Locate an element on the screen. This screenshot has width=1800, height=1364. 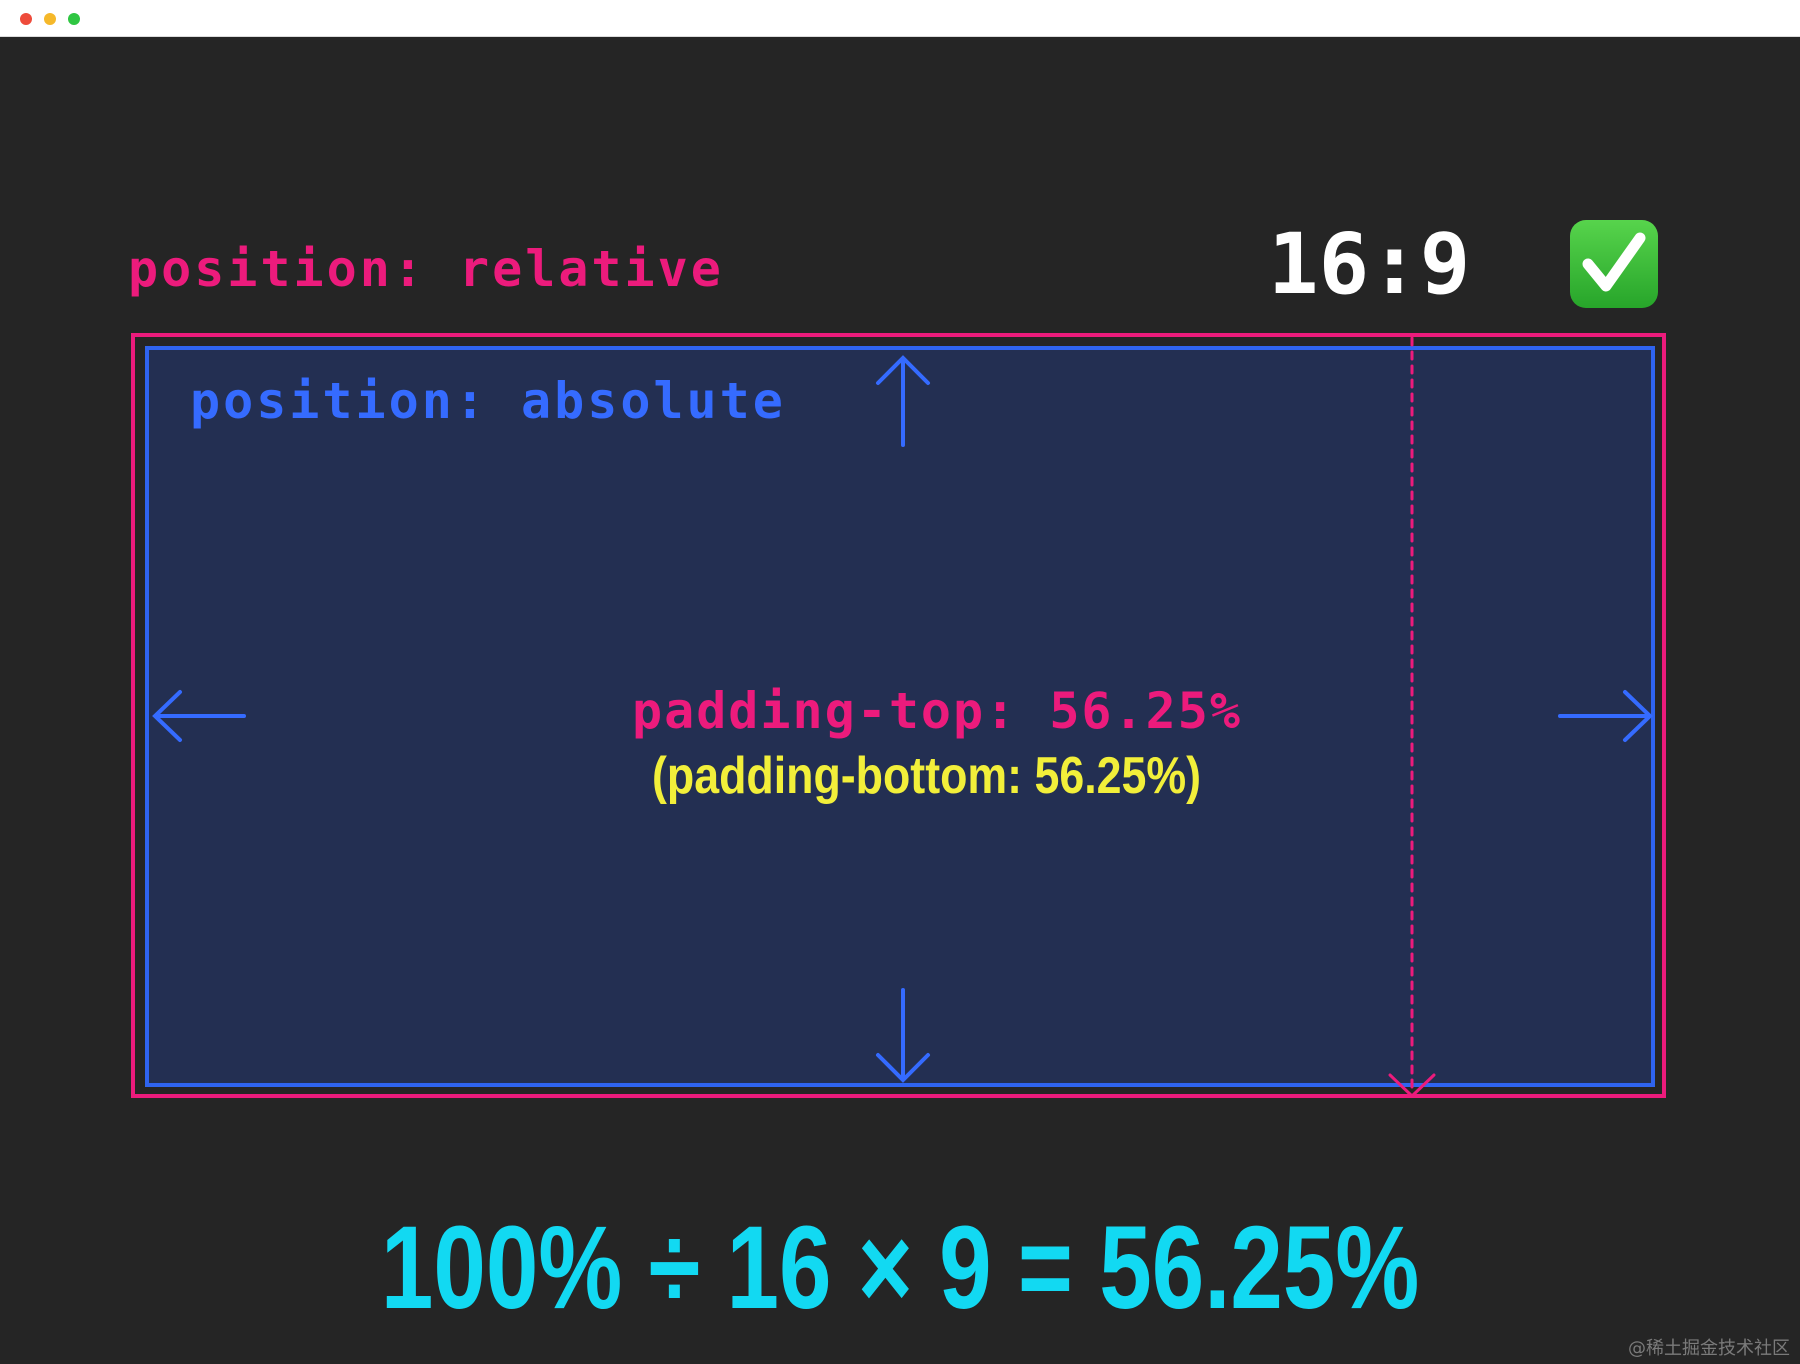
zoom-window-button is located at coordinates (74, 19).